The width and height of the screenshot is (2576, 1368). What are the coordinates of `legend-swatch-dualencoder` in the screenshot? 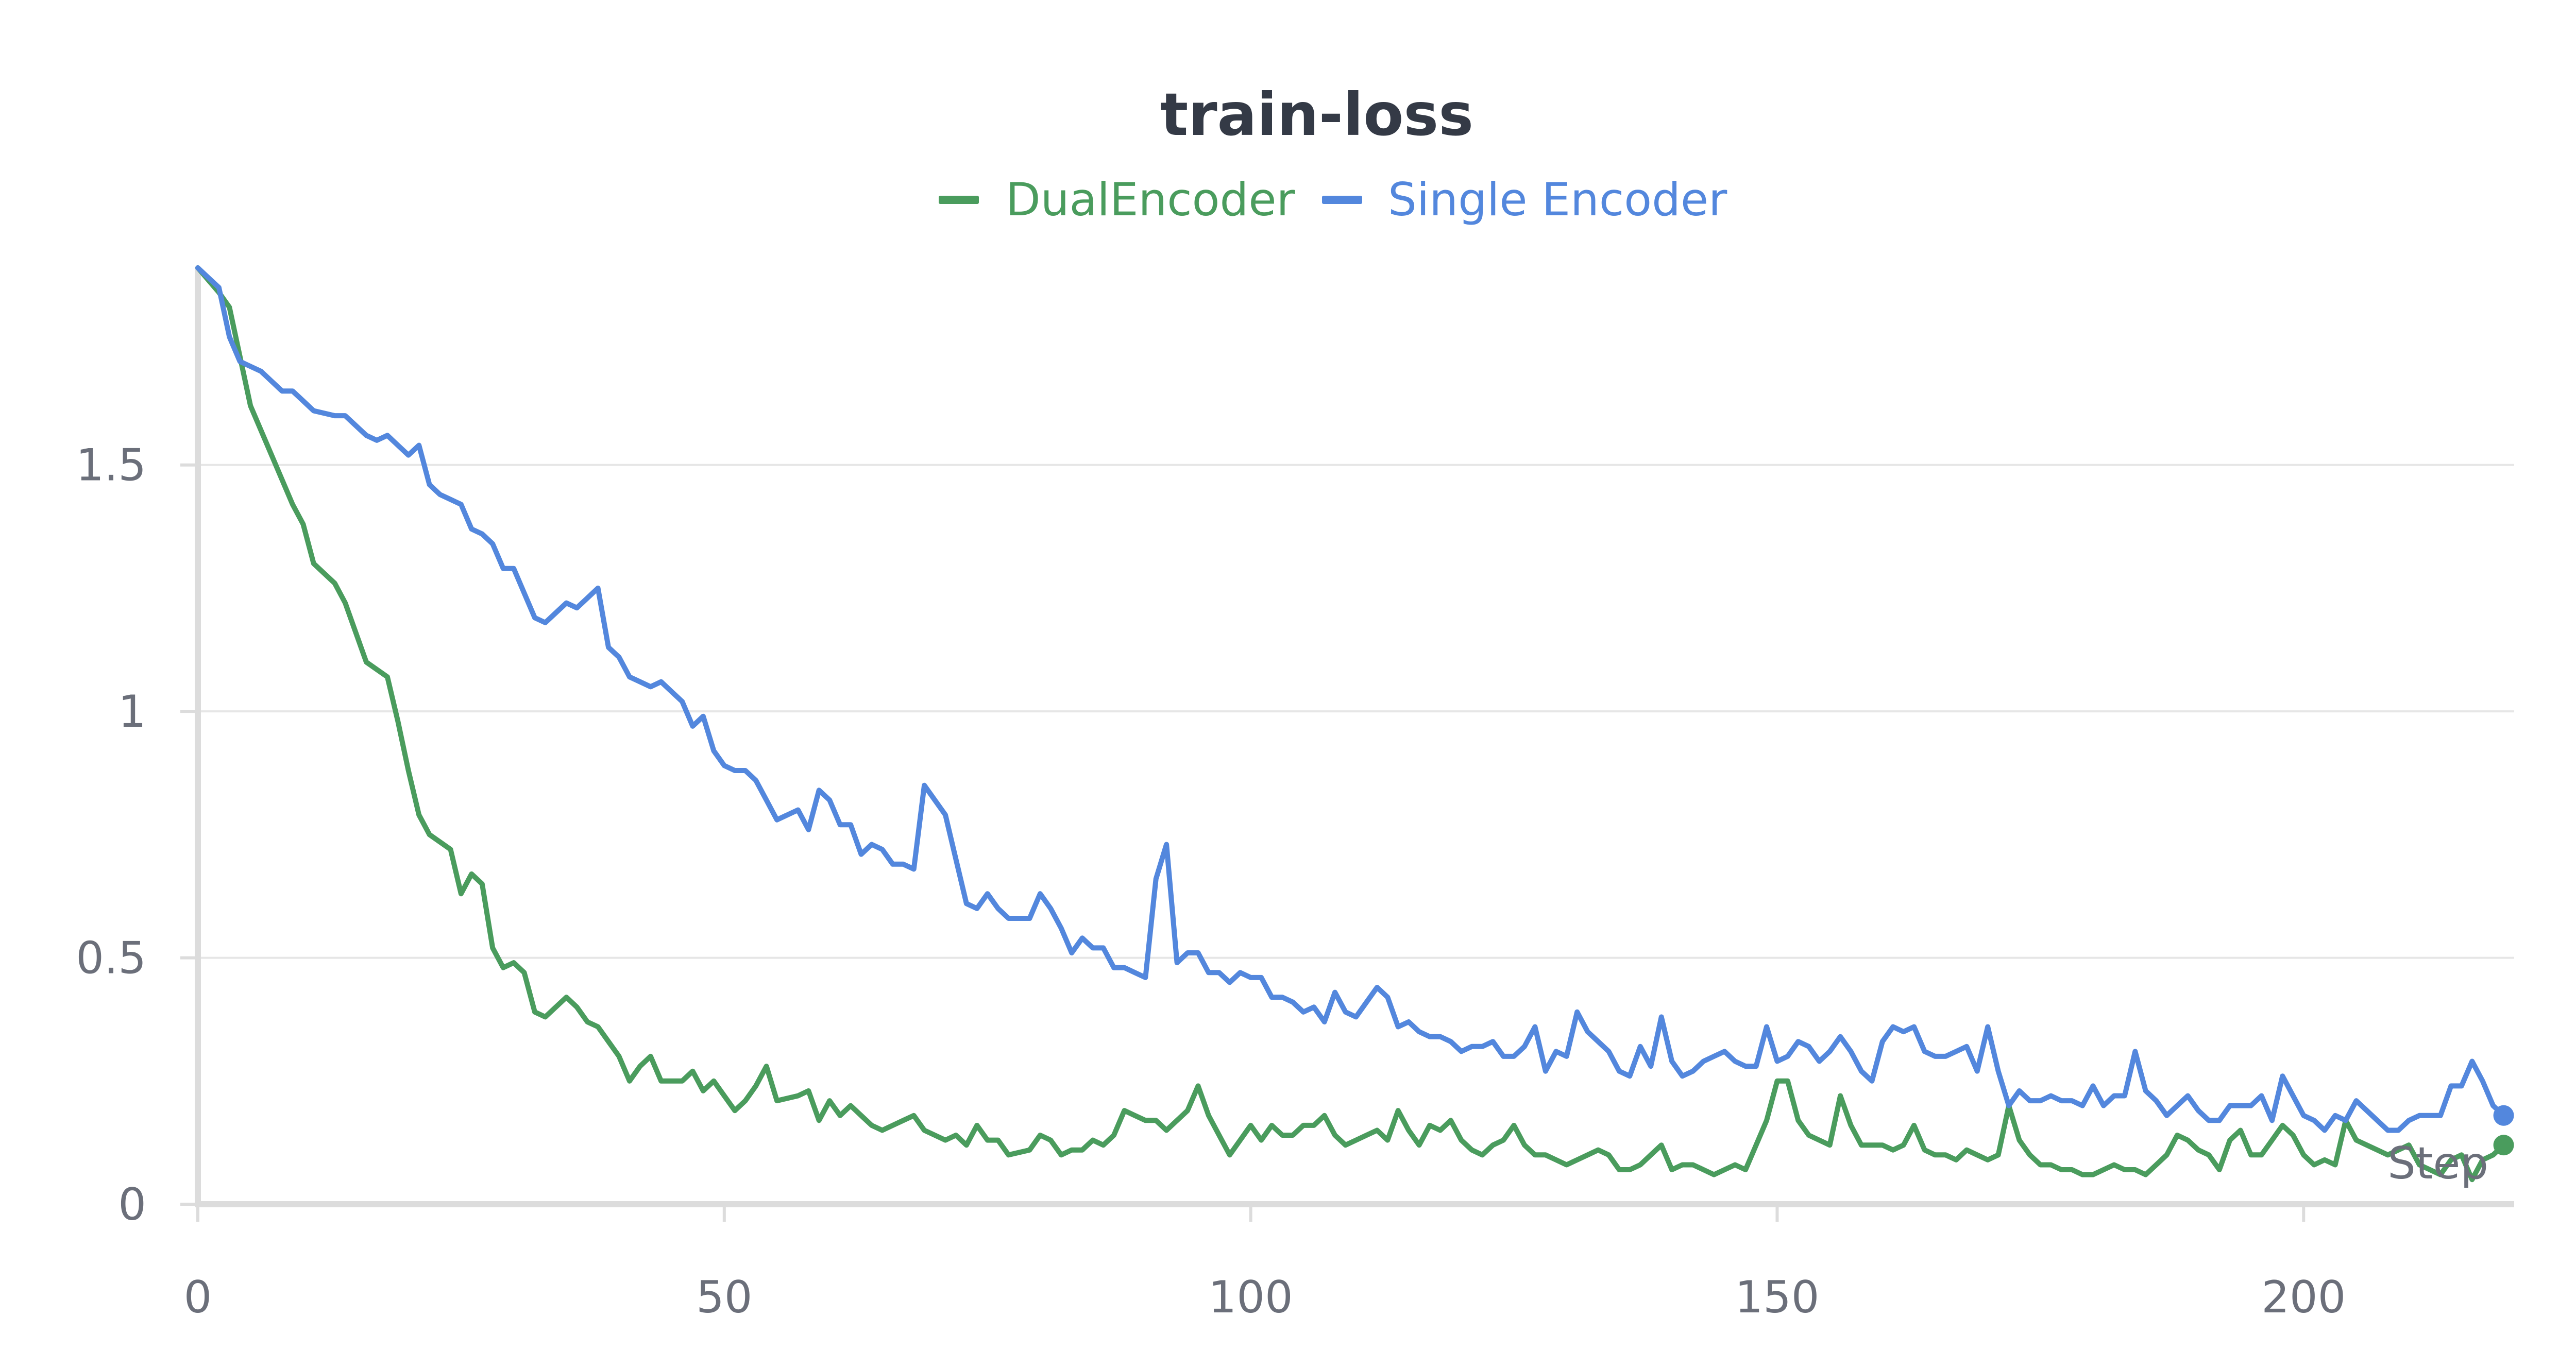 It's located at (959, 200).